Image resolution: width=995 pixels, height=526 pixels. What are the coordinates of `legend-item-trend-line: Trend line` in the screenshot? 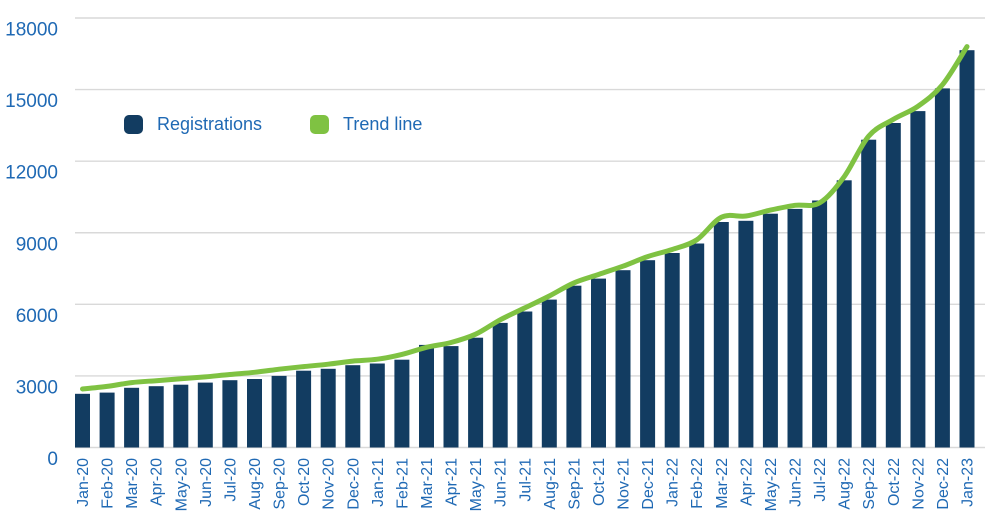 It's located at (366, 124).